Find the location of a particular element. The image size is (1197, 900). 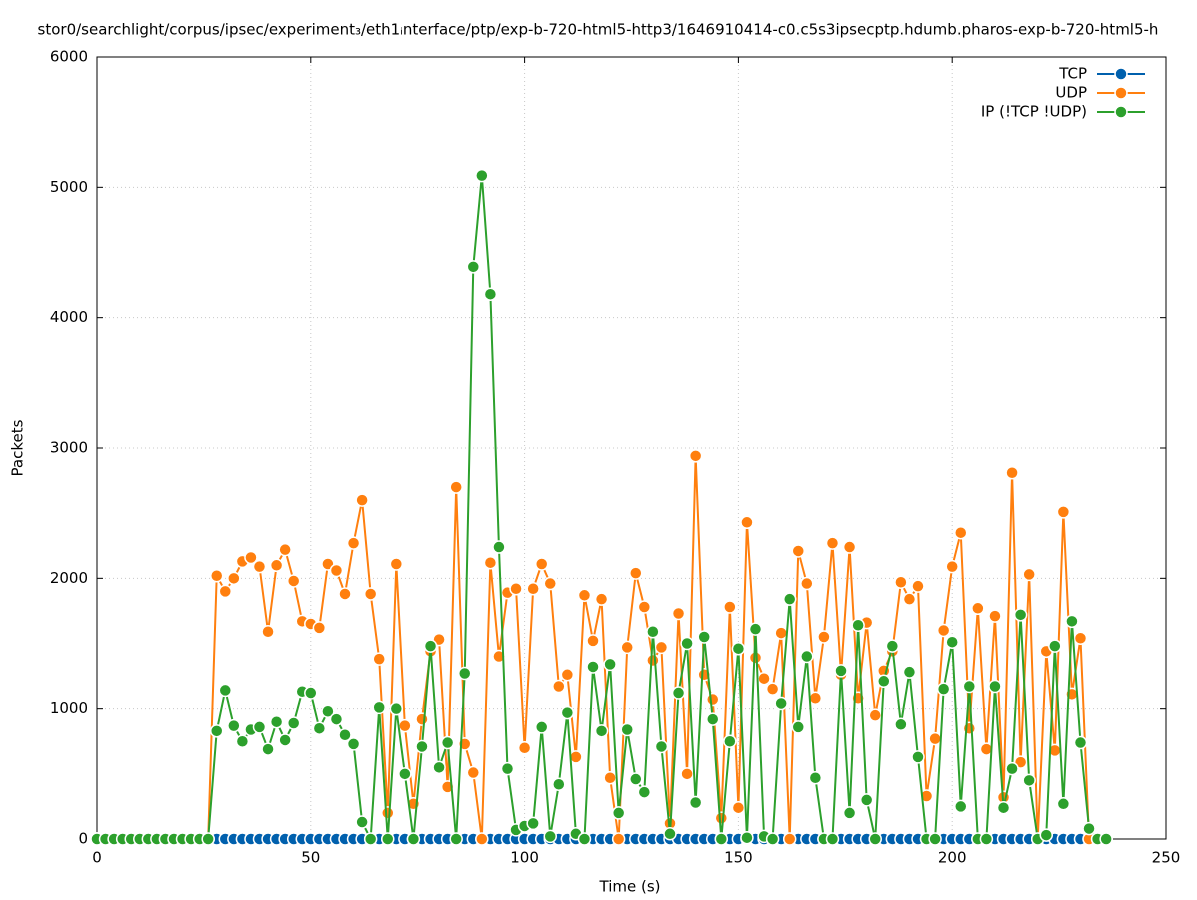

x-tick-label: 250 is located at coordinates (1166, 858).